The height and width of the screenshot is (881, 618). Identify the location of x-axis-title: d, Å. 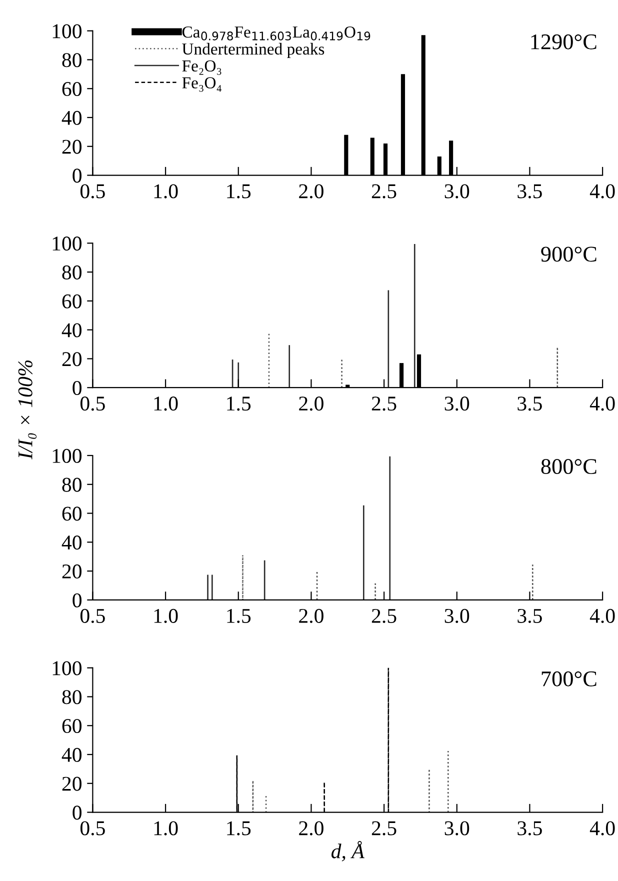
(347, 851).